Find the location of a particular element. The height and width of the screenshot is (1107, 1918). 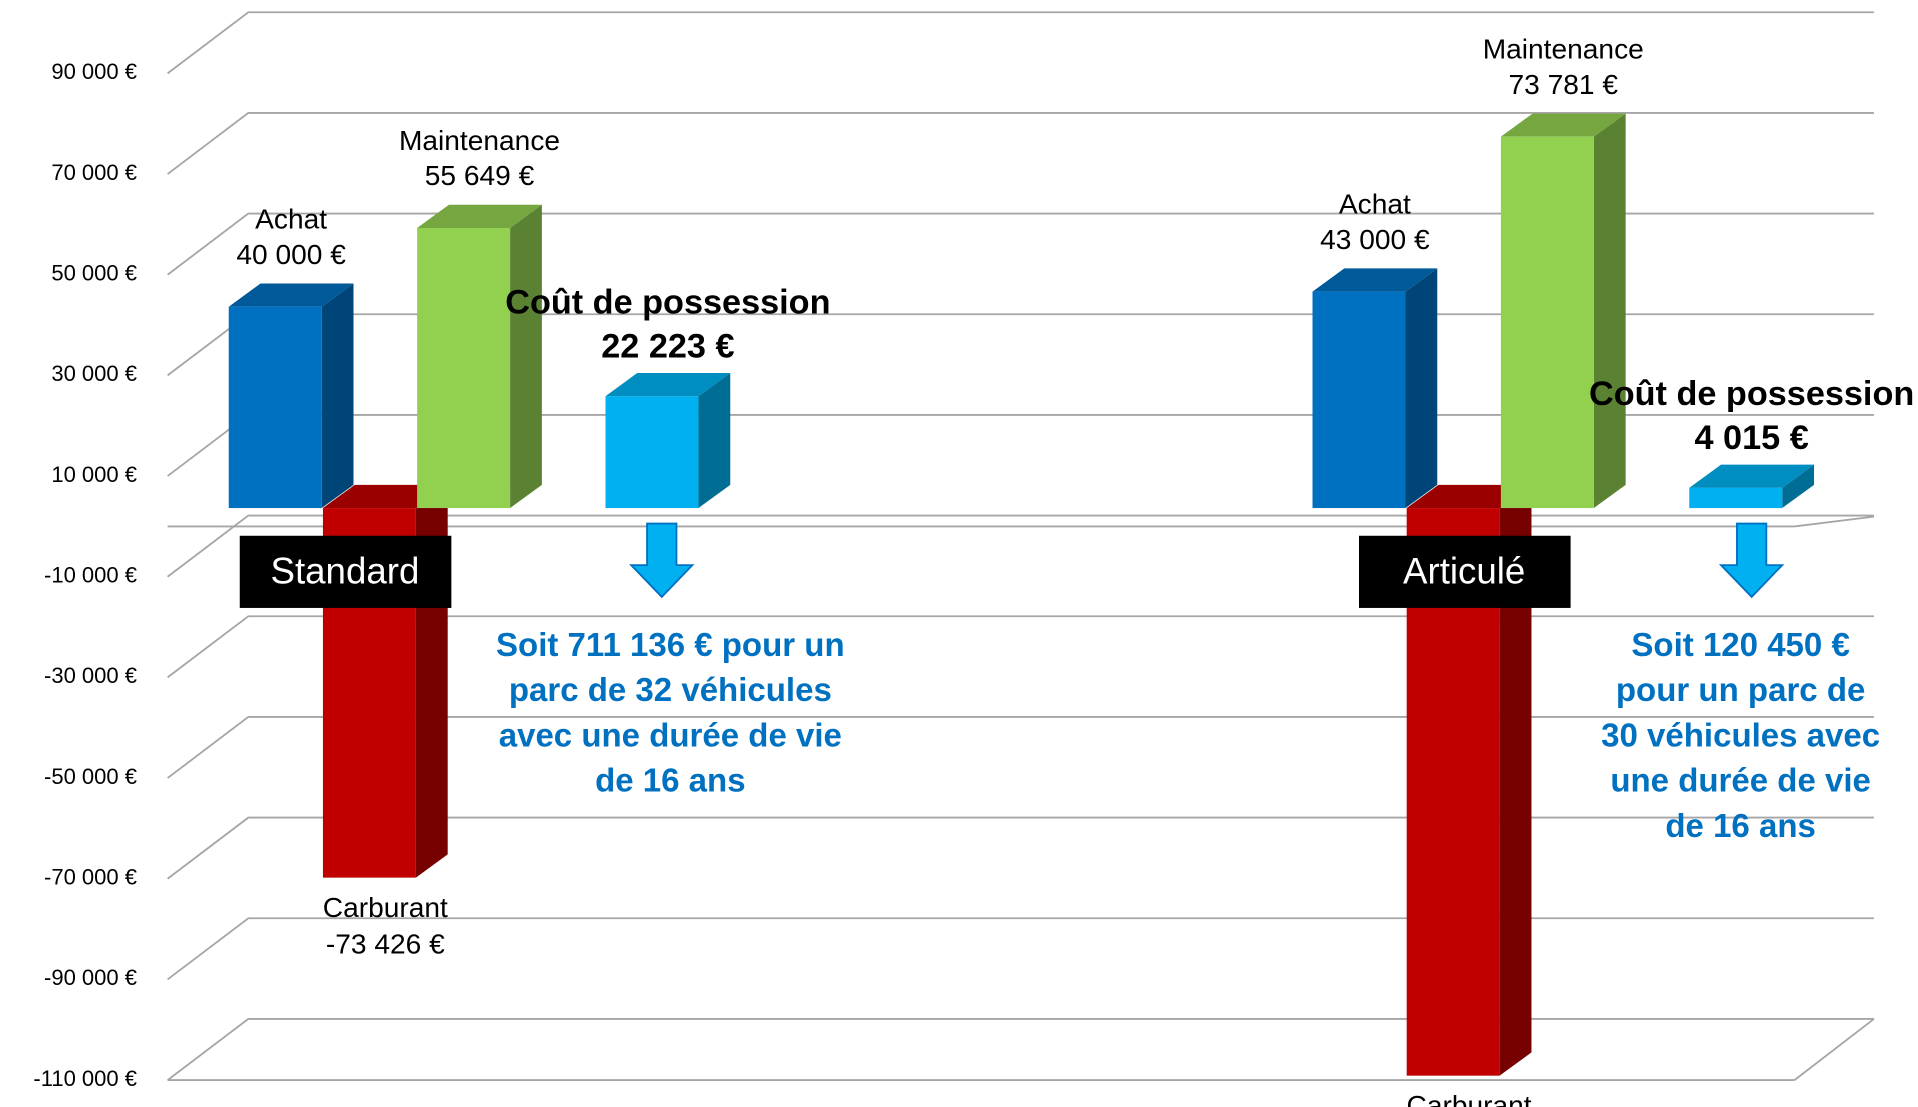

y-tick-label: -110 000 € is located at coordinates (85, 1078).